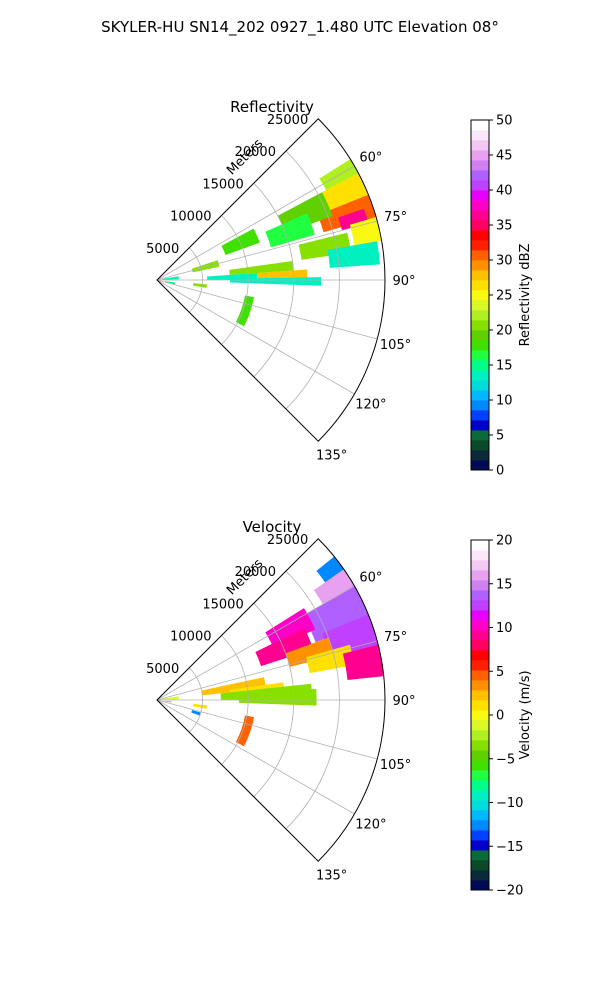 The width and height of the screenshot is (600, 1000). What do you see at coordinates (504, 156) in the screenshot?
I see `colorbar-tick-label: 45` at bounding box center [504, 156].